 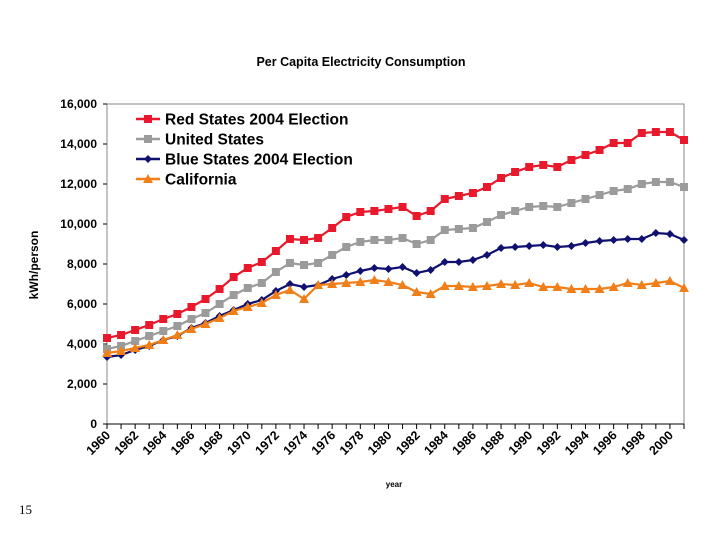 I want to click on legend-marker-red-states-2004-election, so click(x=148, y=119).